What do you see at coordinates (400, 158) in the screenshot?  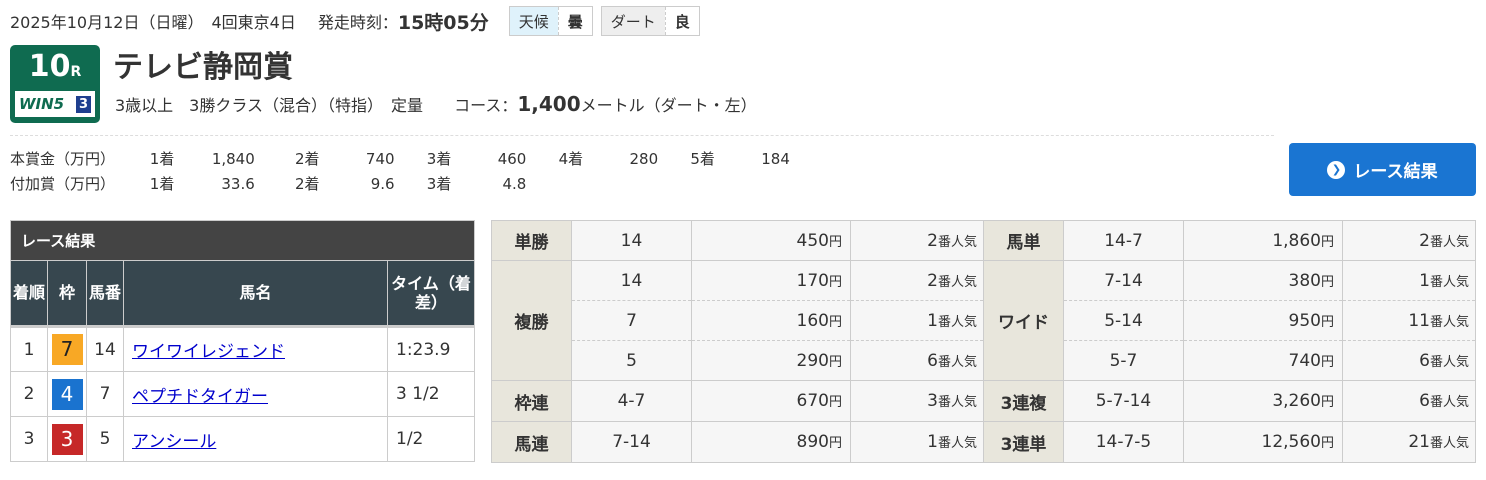 I see `main-prize-row: 本賞金（万円） 1着 1,840 2着 740 3着 460 4着 280 5着 184` at bounding box center [400, 158].